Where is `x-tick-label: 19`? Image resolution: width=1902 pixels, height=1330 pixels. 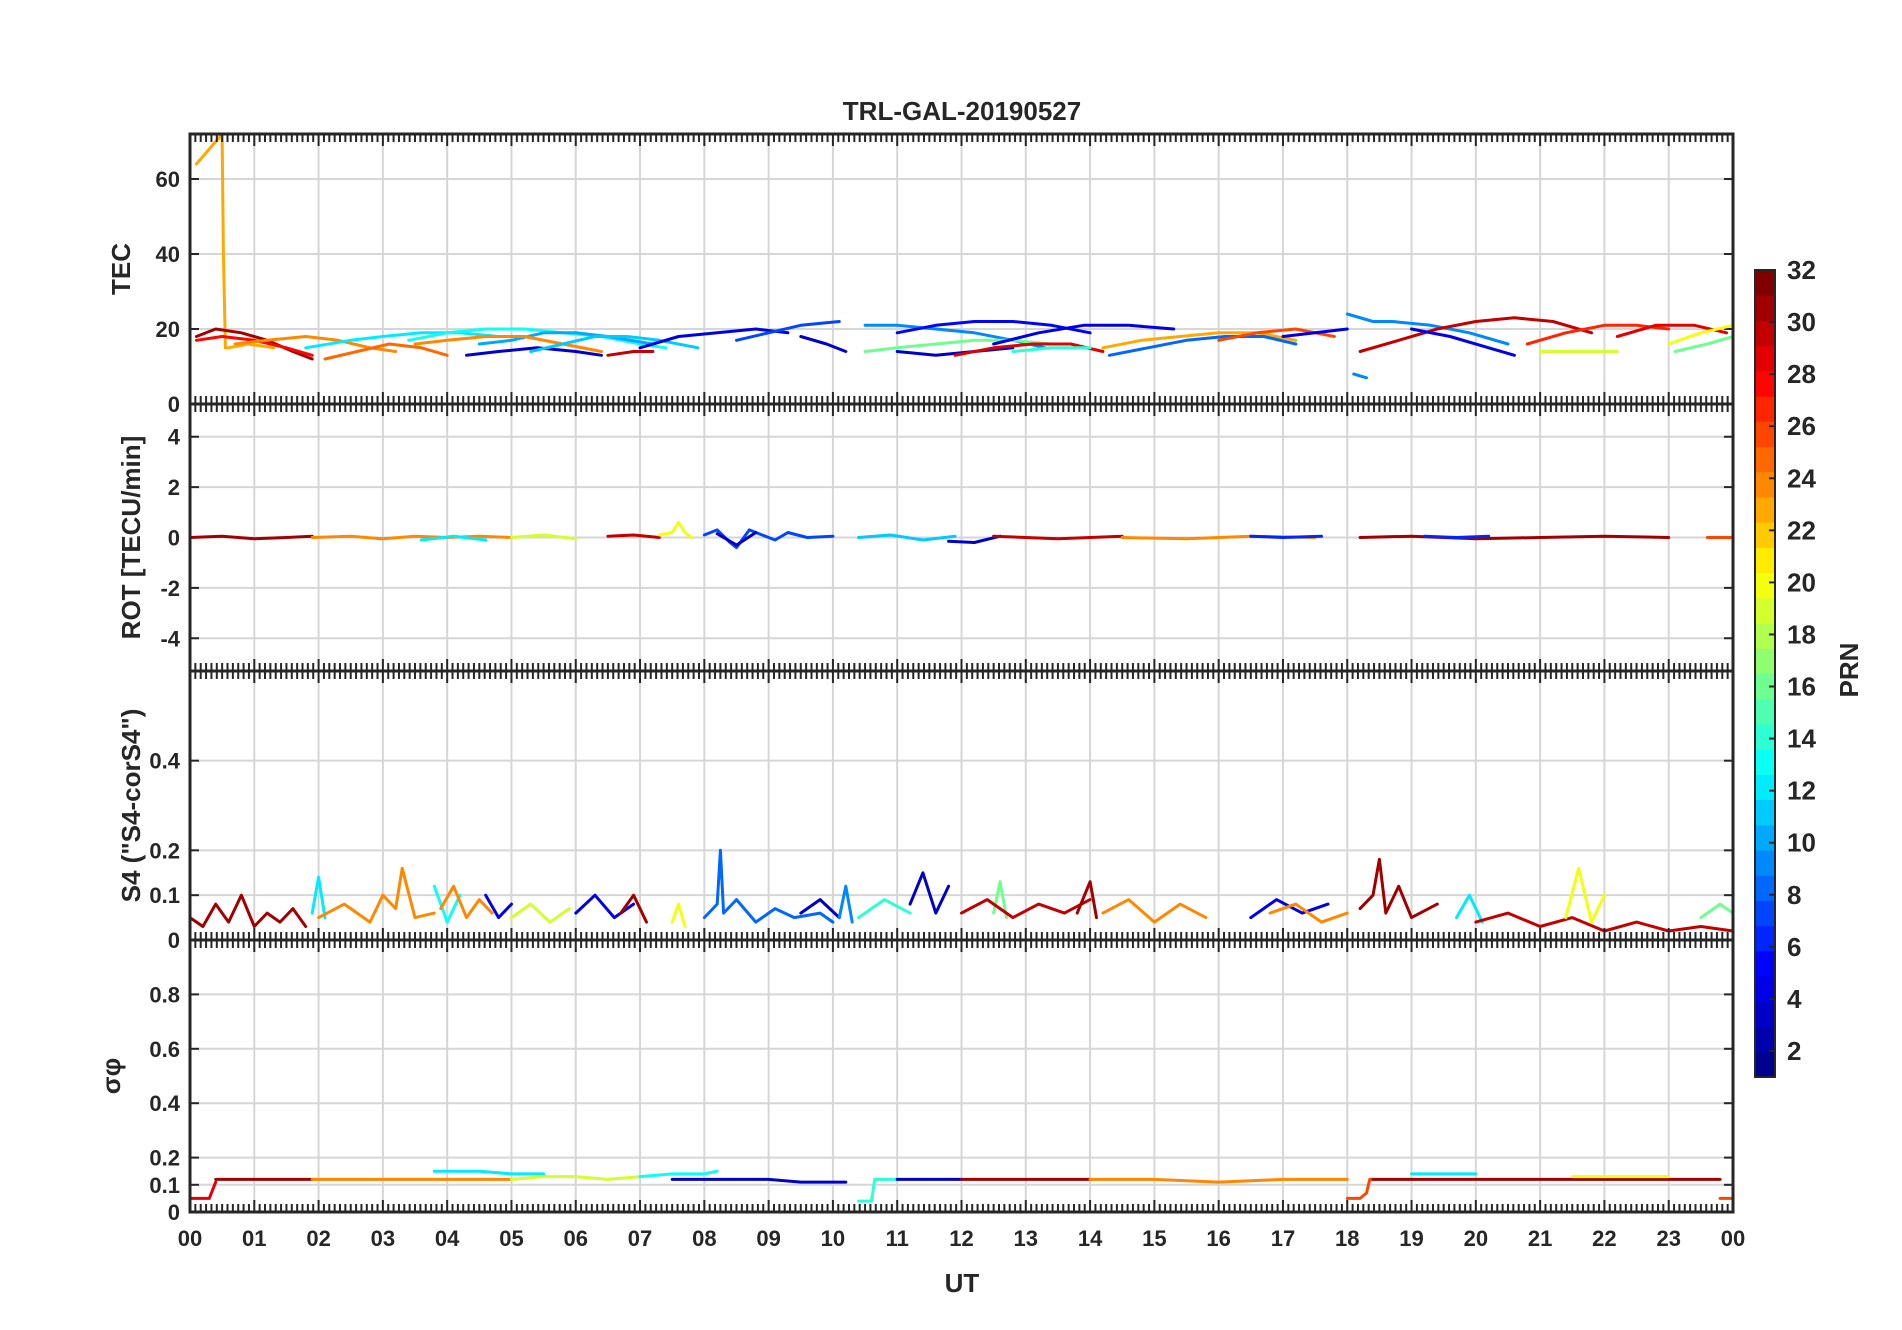
x-tick-label: 19 is located at coordinates (1411, 1238).